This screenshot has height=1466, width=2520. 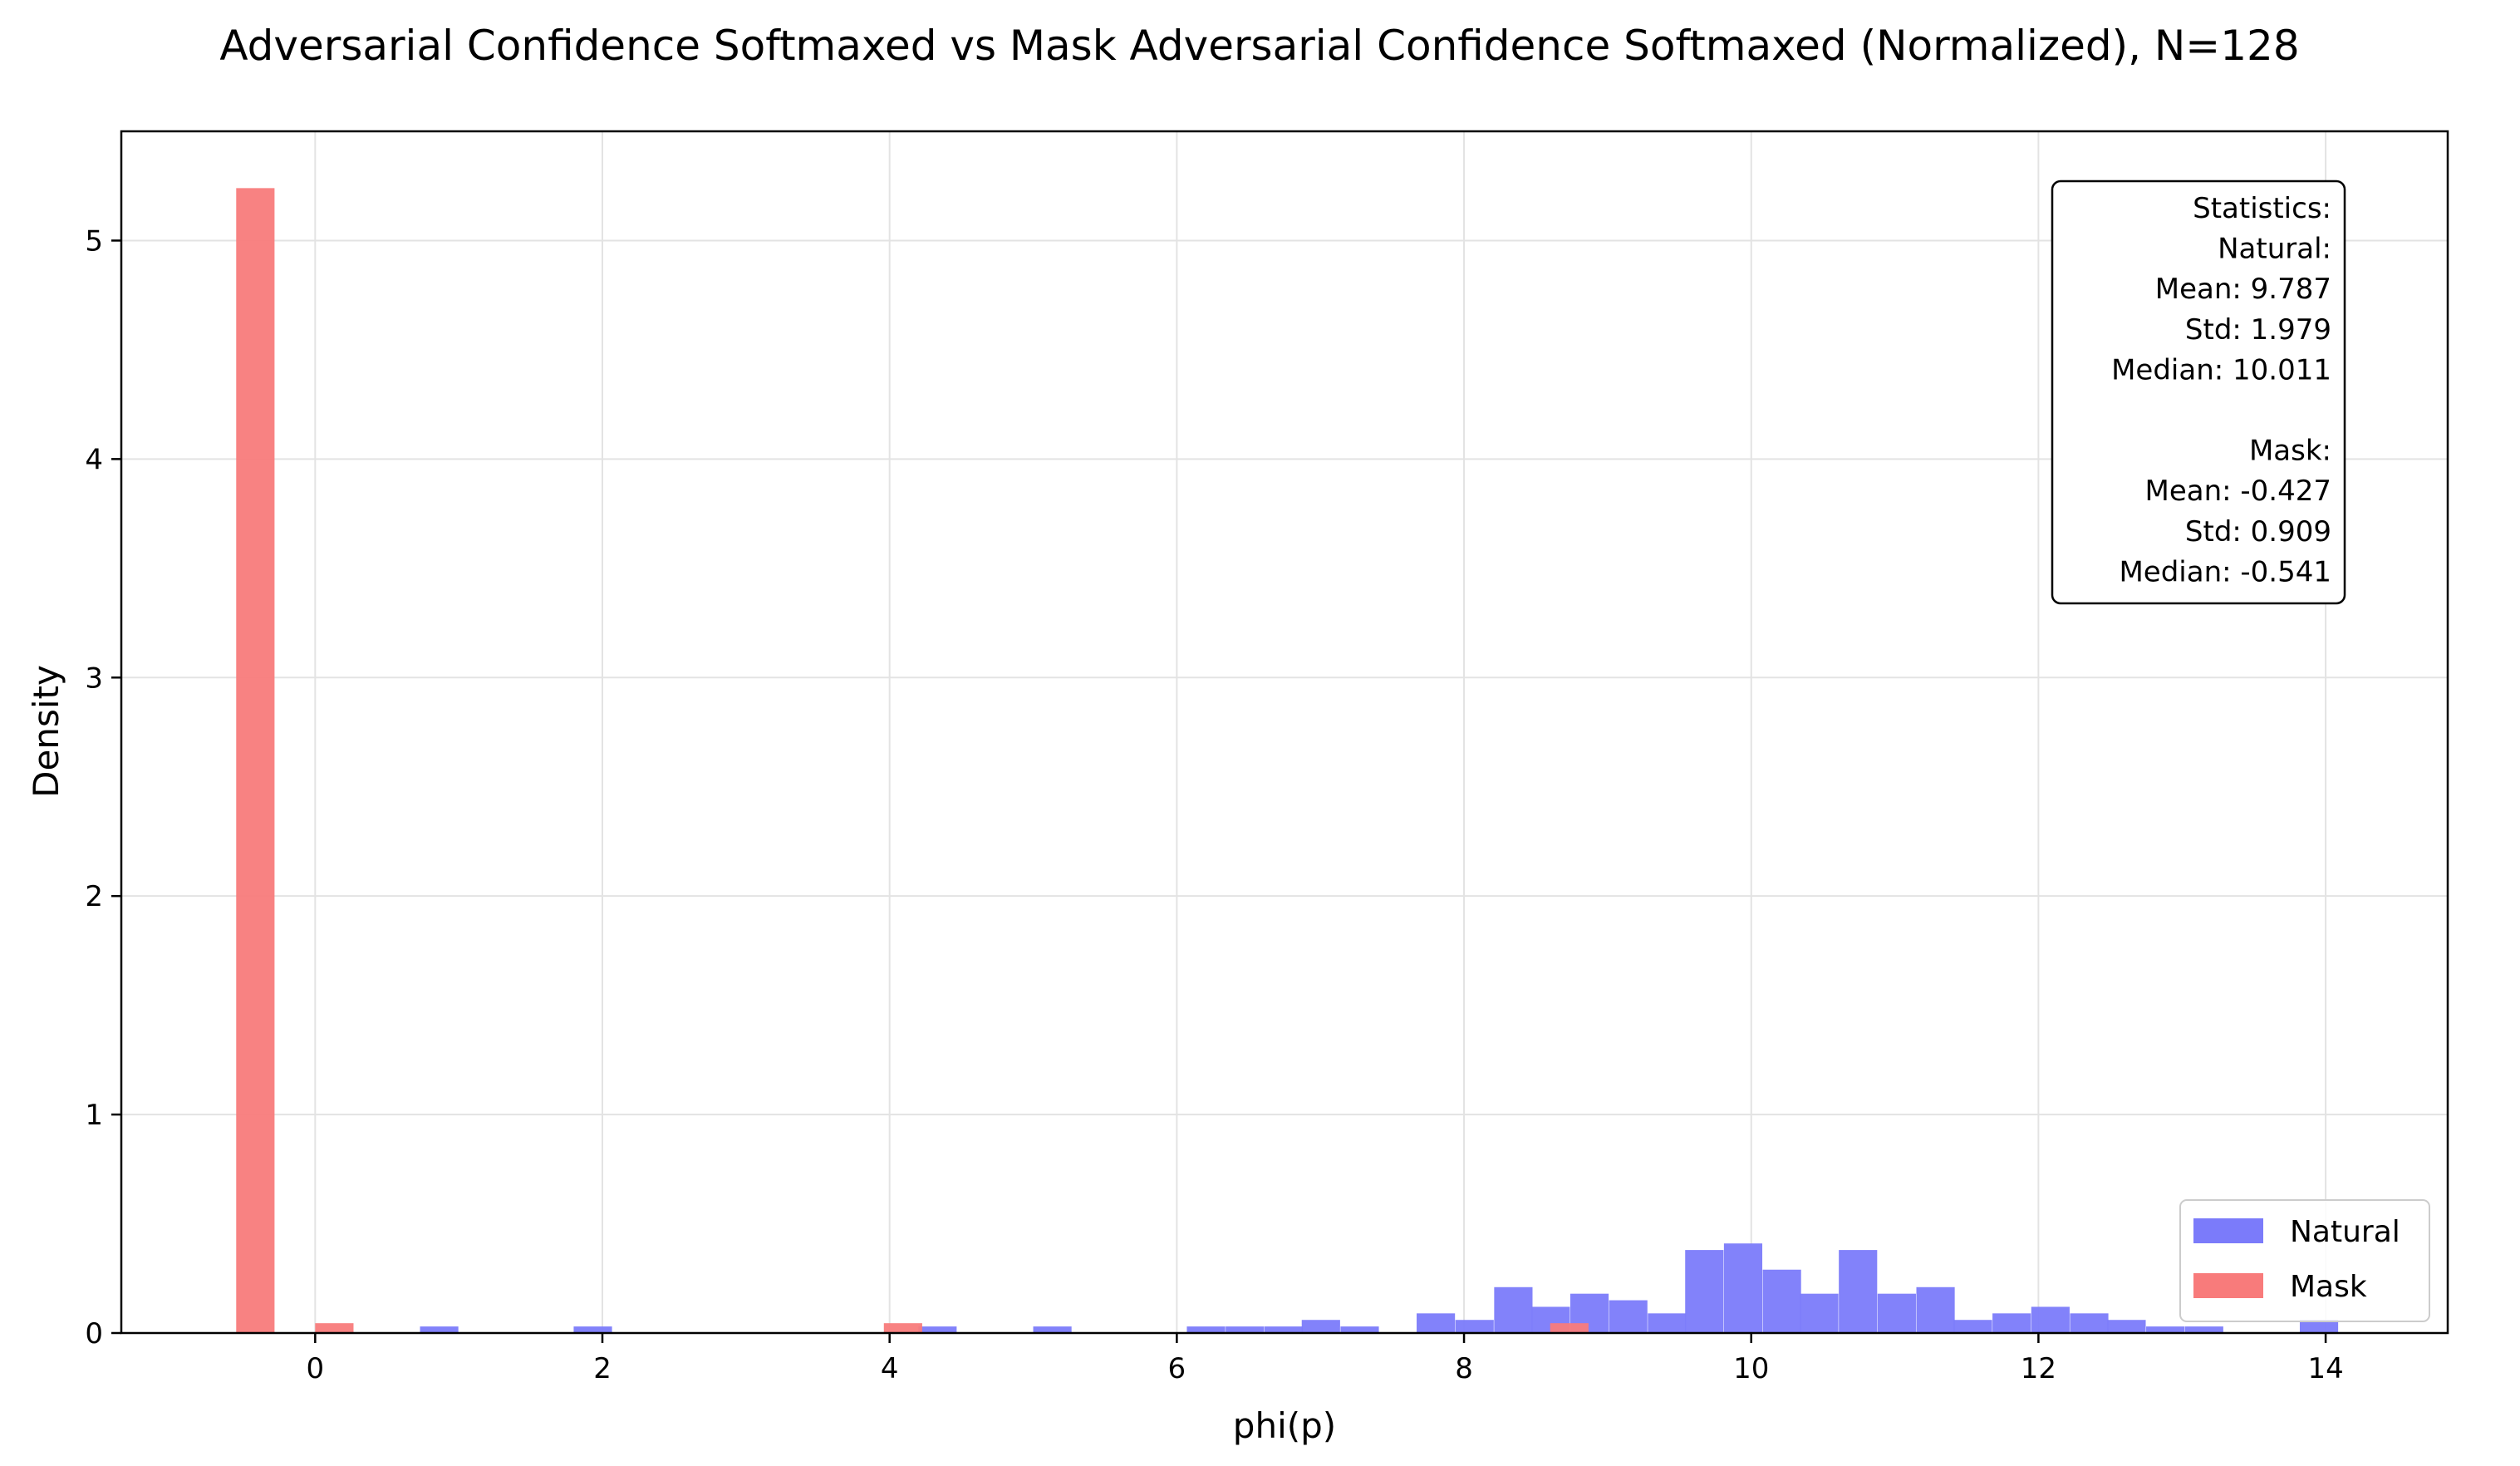 What do you see at coordinates (2221, 369) in the screenshot?
I see `statistics-line: Median: 10.011` at bounding box center [2221, 369].